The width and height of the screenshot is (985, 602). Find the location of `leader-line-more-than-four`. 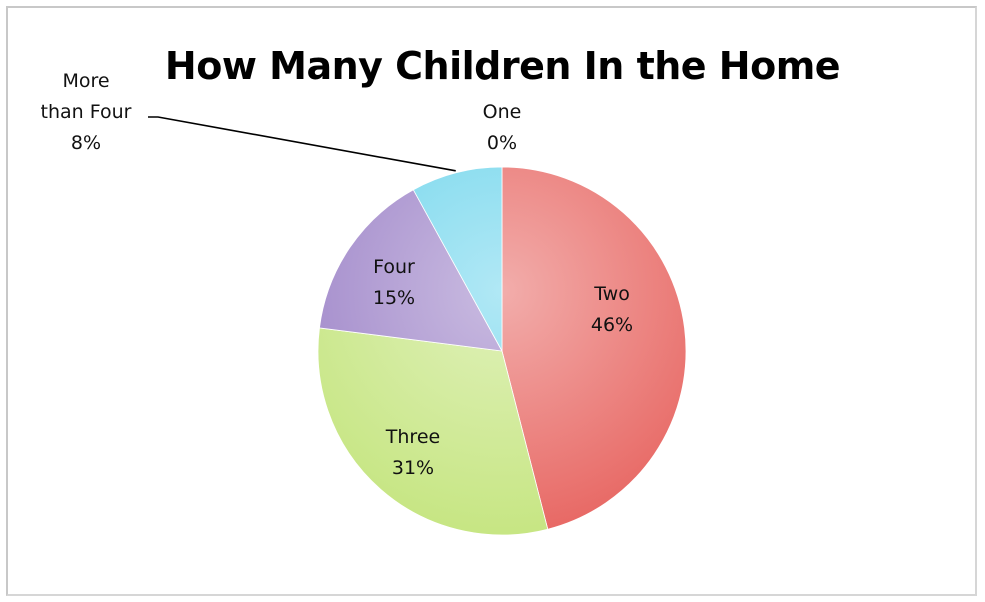

leader-line-more-than-four is located at coordinates (302, 144).